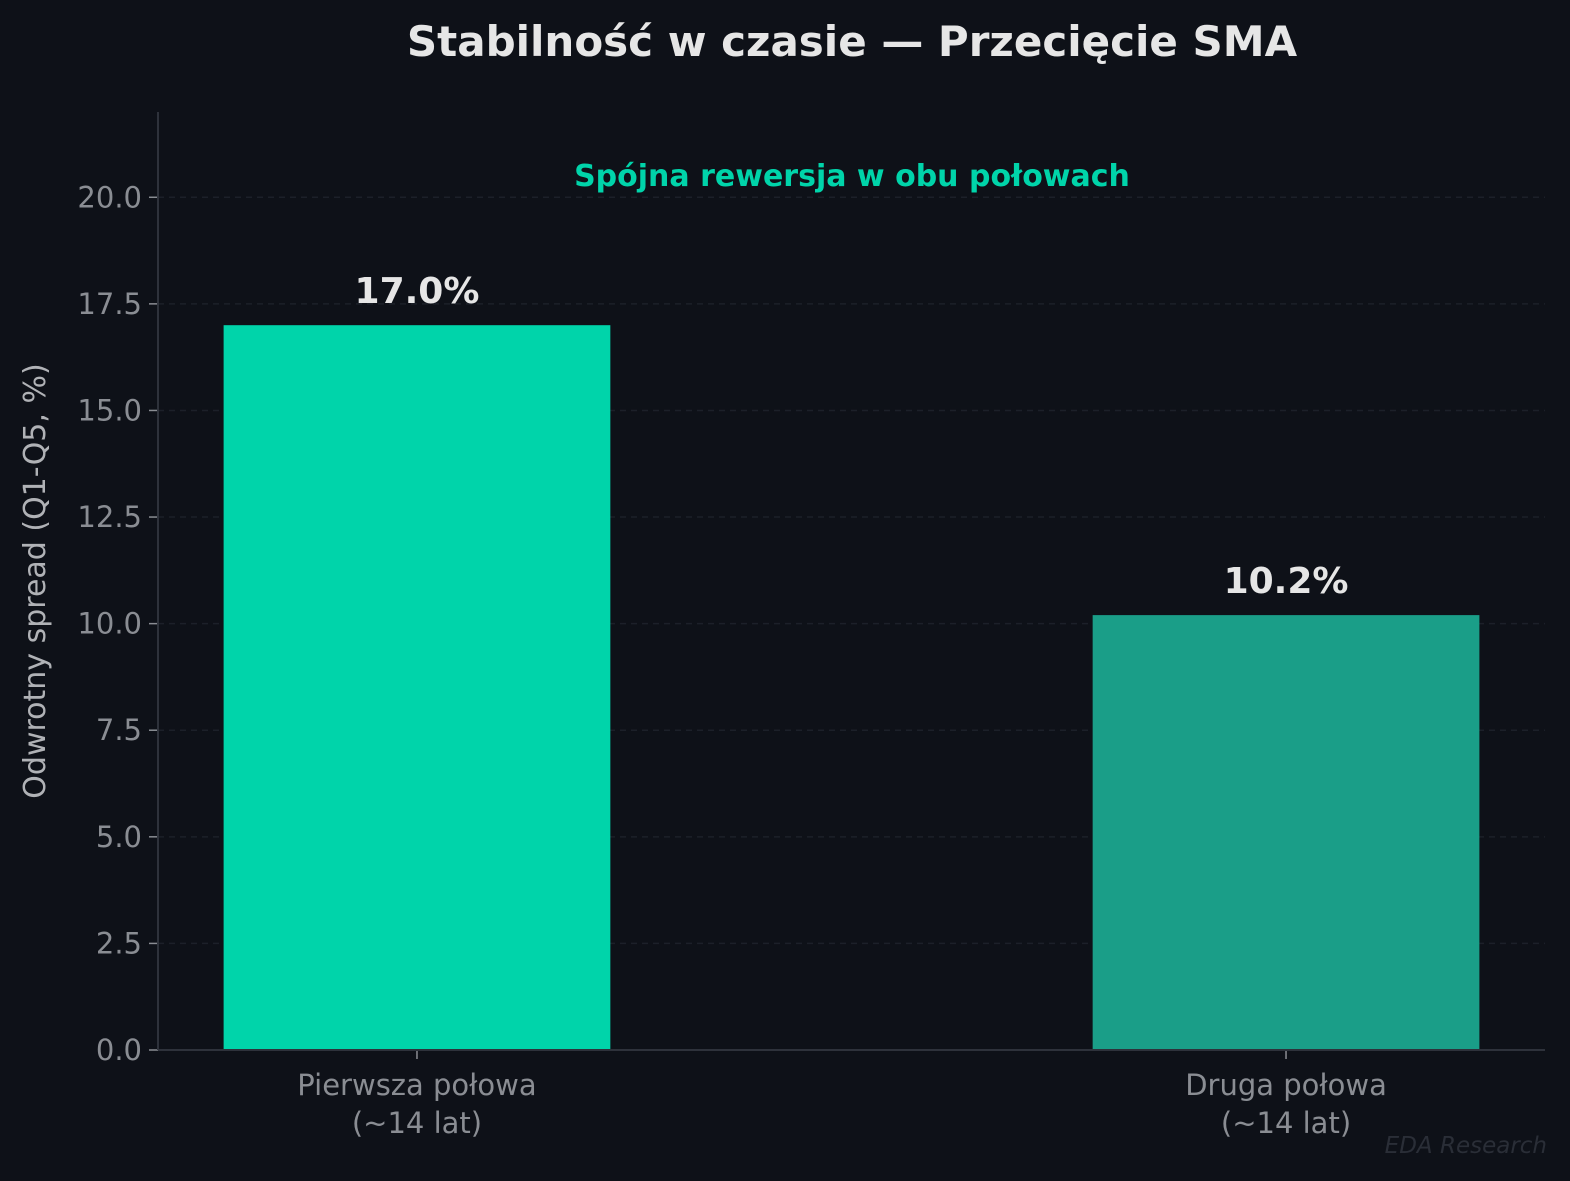  I want to click on y-tick-label: 7.5, so click(119, 730).